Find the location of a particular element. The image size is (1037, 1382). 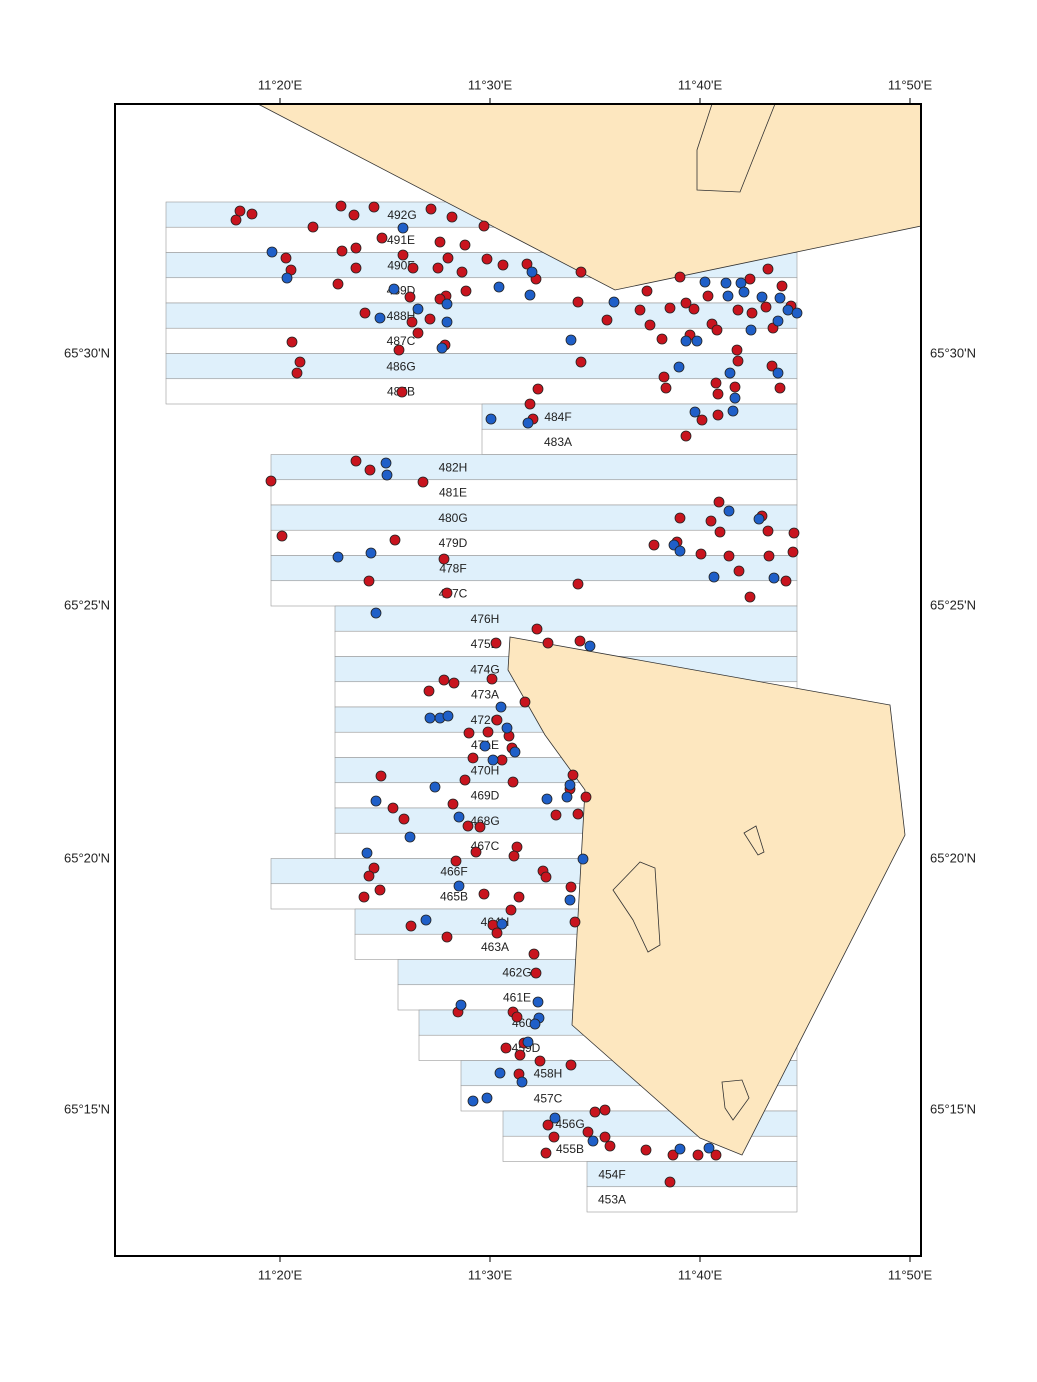

longitude-label: 11°50'E is located at coordinates (910, 1274).